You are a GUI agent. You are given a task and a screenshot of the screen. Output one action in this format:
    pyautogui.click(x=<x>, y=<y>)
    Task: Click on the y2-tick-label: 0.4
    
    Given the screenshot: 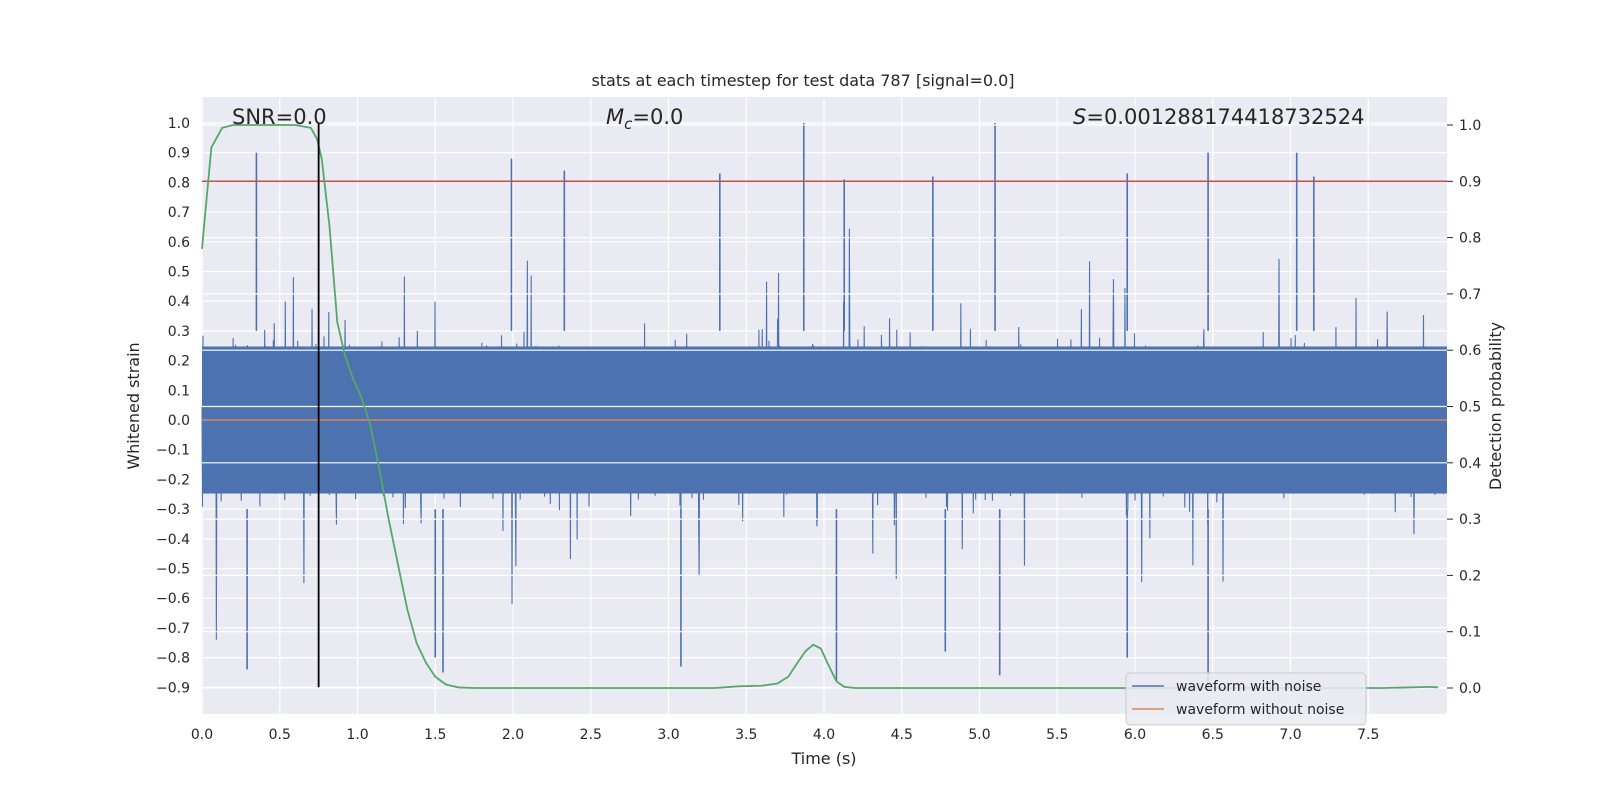 What is the action you would take?
    pyautogui.click(x=1470, y=464)
    